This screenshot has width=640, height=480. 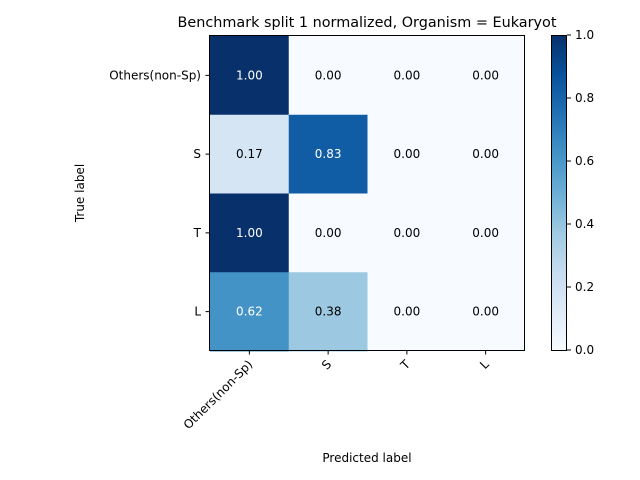 What do you see at coordinates (484, 364) in the screenshot?
I see `x-tick-label: L` at bounding box center [484, 364].